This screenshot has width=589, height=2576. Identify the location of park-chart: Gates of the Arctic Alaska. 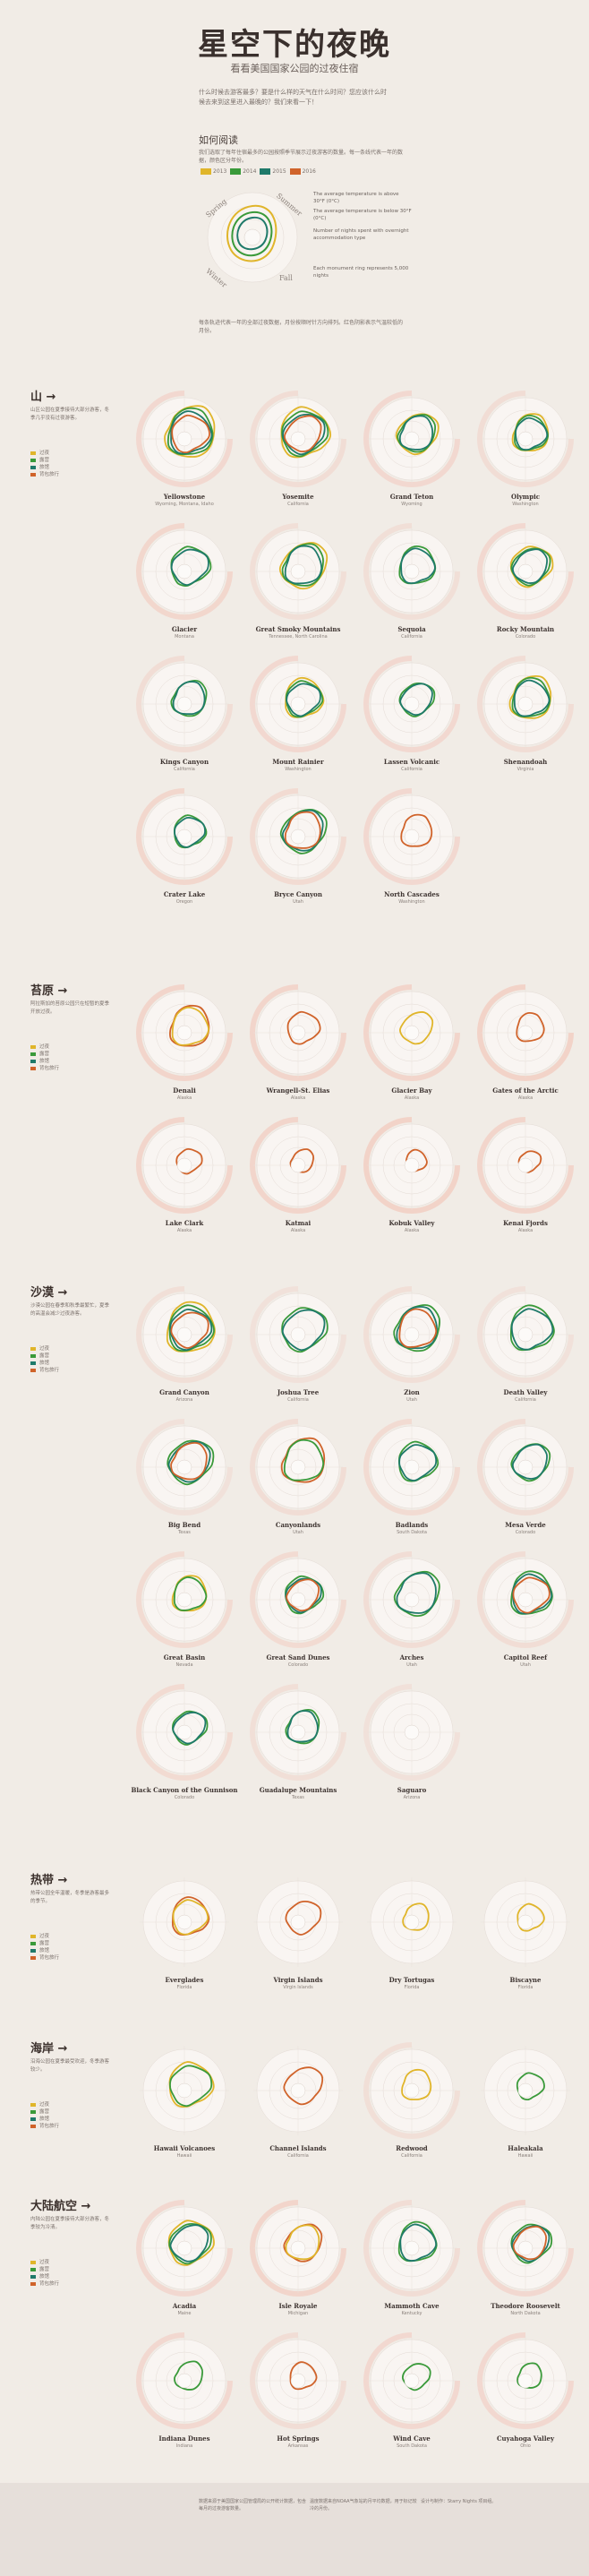
(526, 1047).